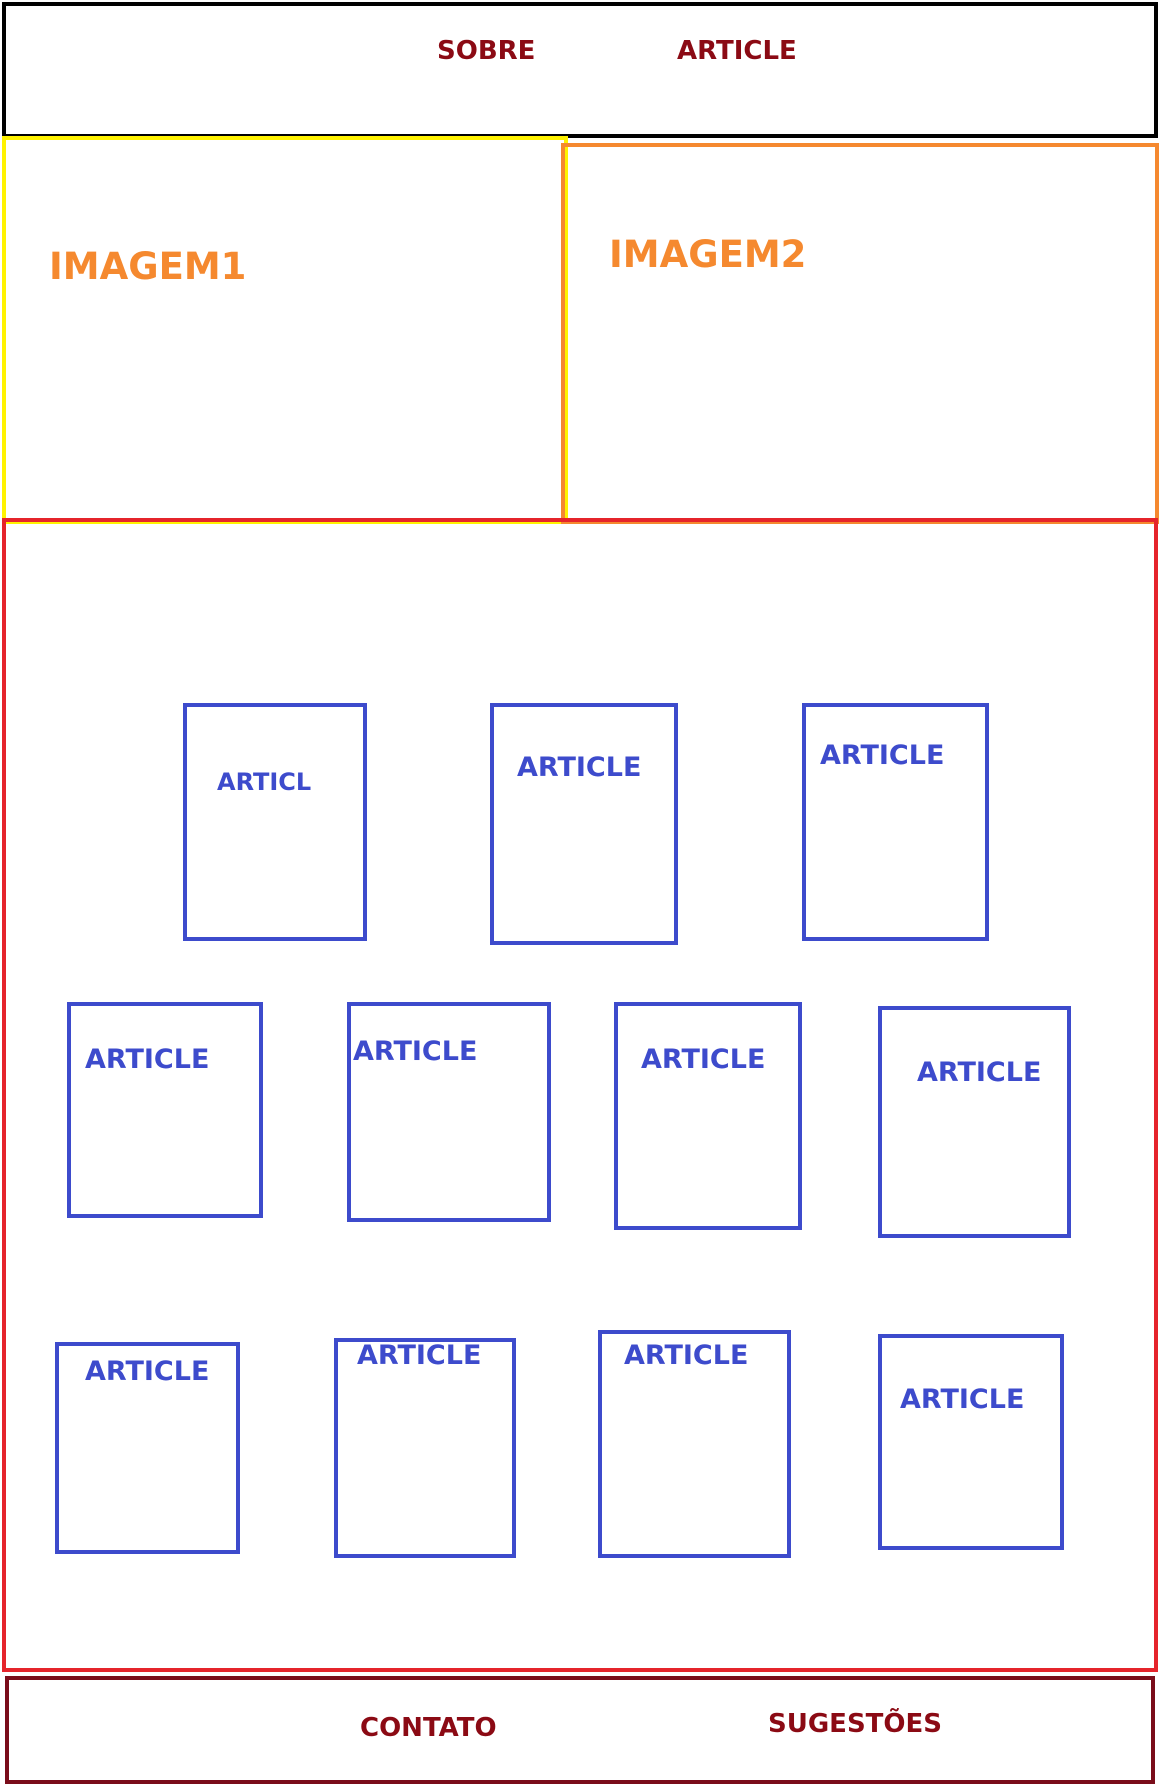 The image size is (1160, 1788). What do you see at coordinates (855, 1724) in the screenshot?
I see `footer-sugestoes: SUGESTÕES` at bounding box center [855, 1724].